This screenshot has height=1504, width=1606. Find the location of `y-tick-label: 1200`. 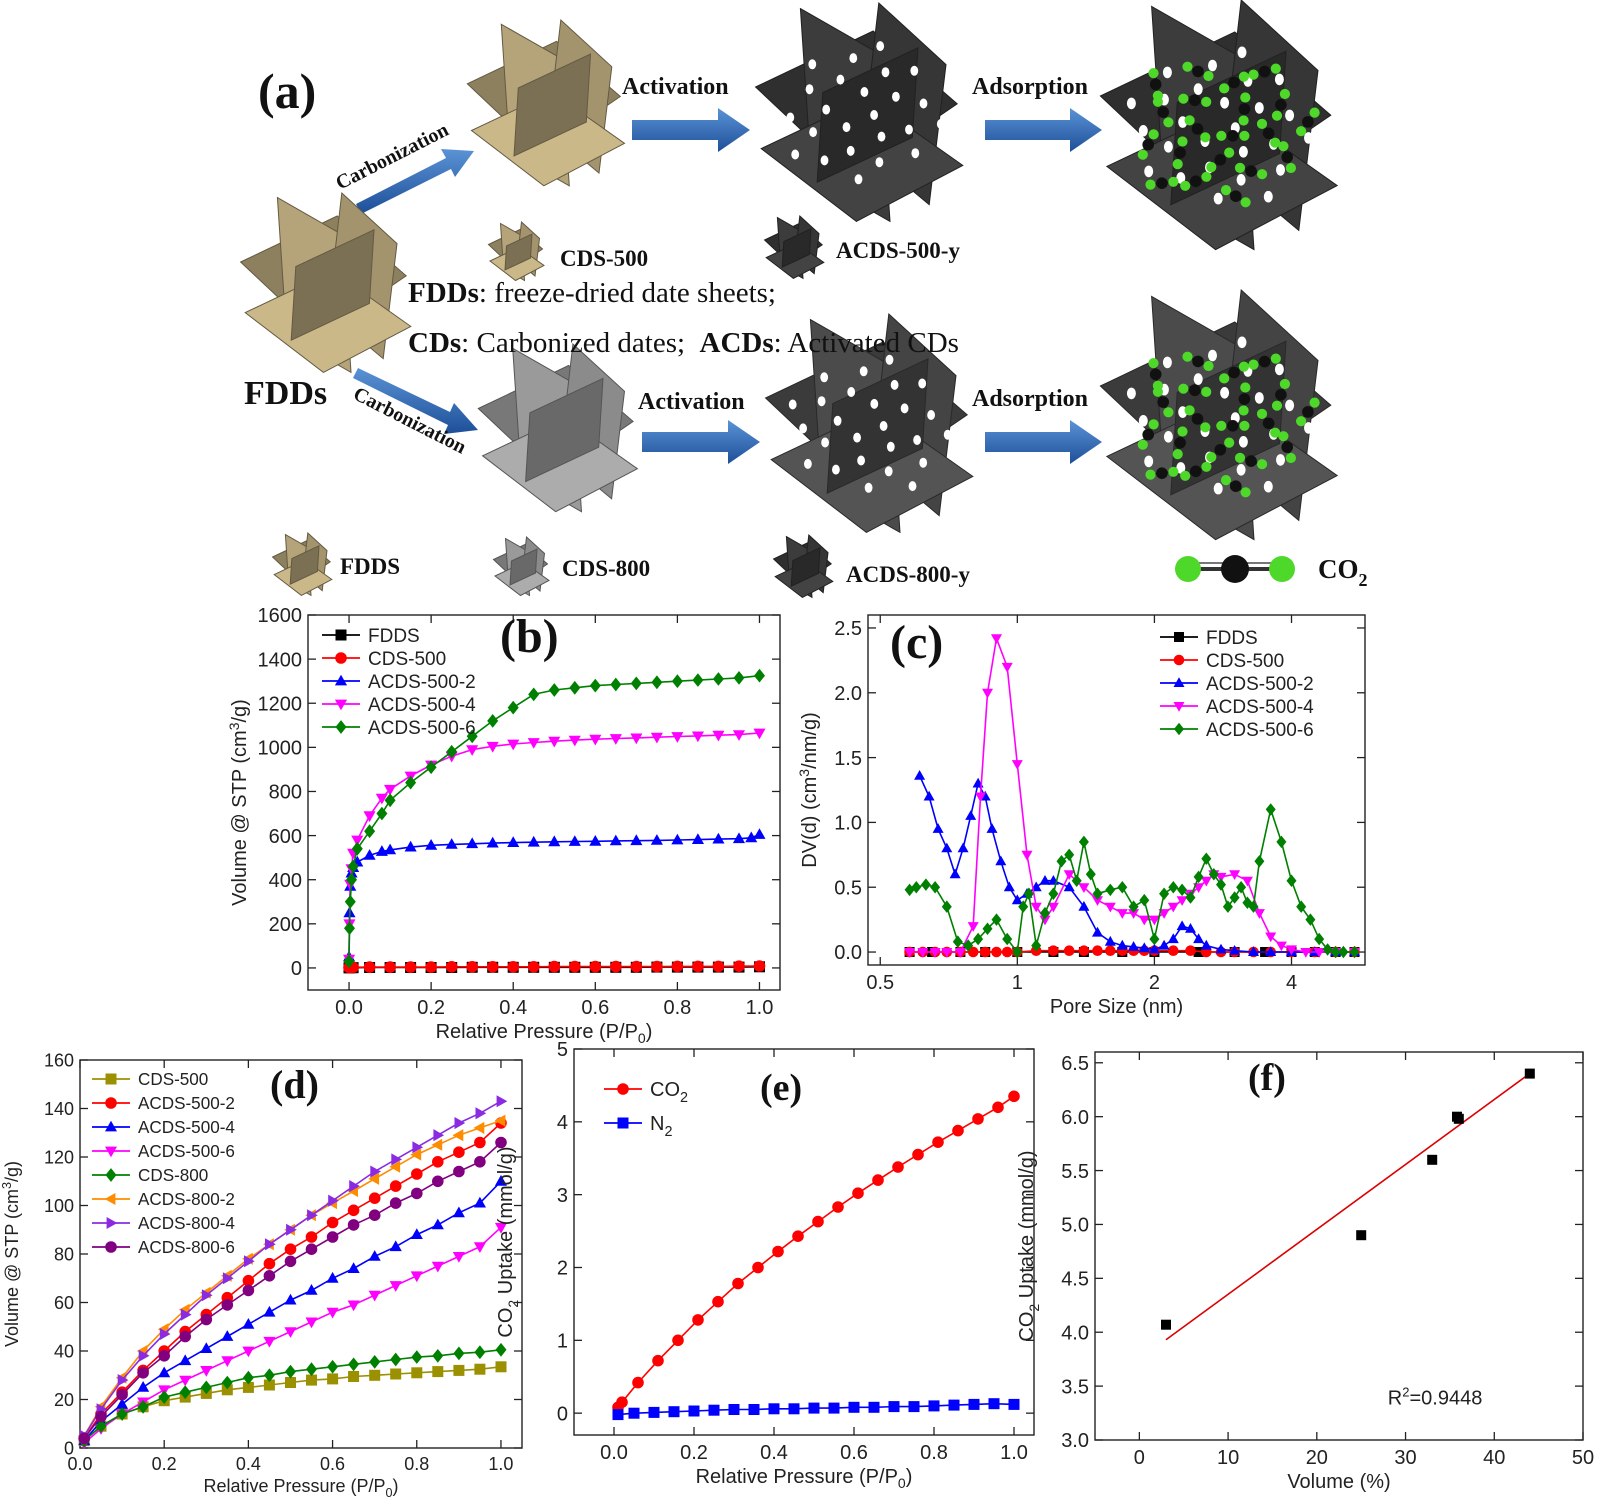

y-tick-label: 1200 is located at coordinates (280, 704).